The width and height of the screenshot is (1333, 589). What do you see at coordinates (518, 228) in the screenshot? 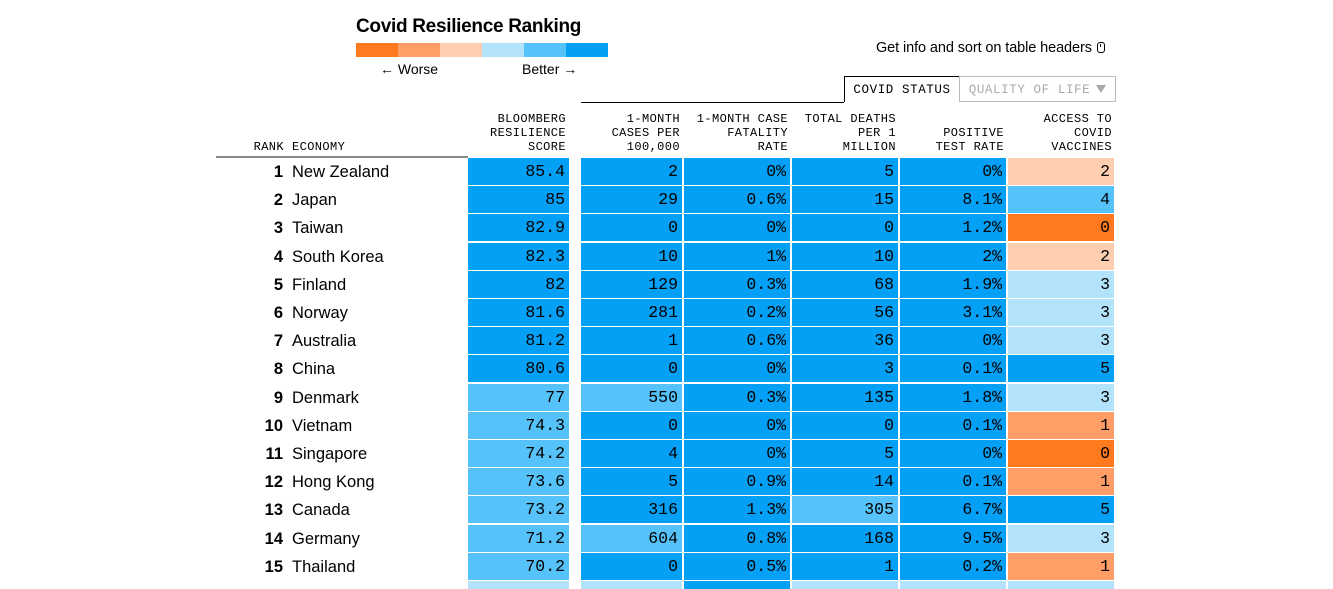
I see `metric-cell: 82.9` at bounding box center [518, 228].